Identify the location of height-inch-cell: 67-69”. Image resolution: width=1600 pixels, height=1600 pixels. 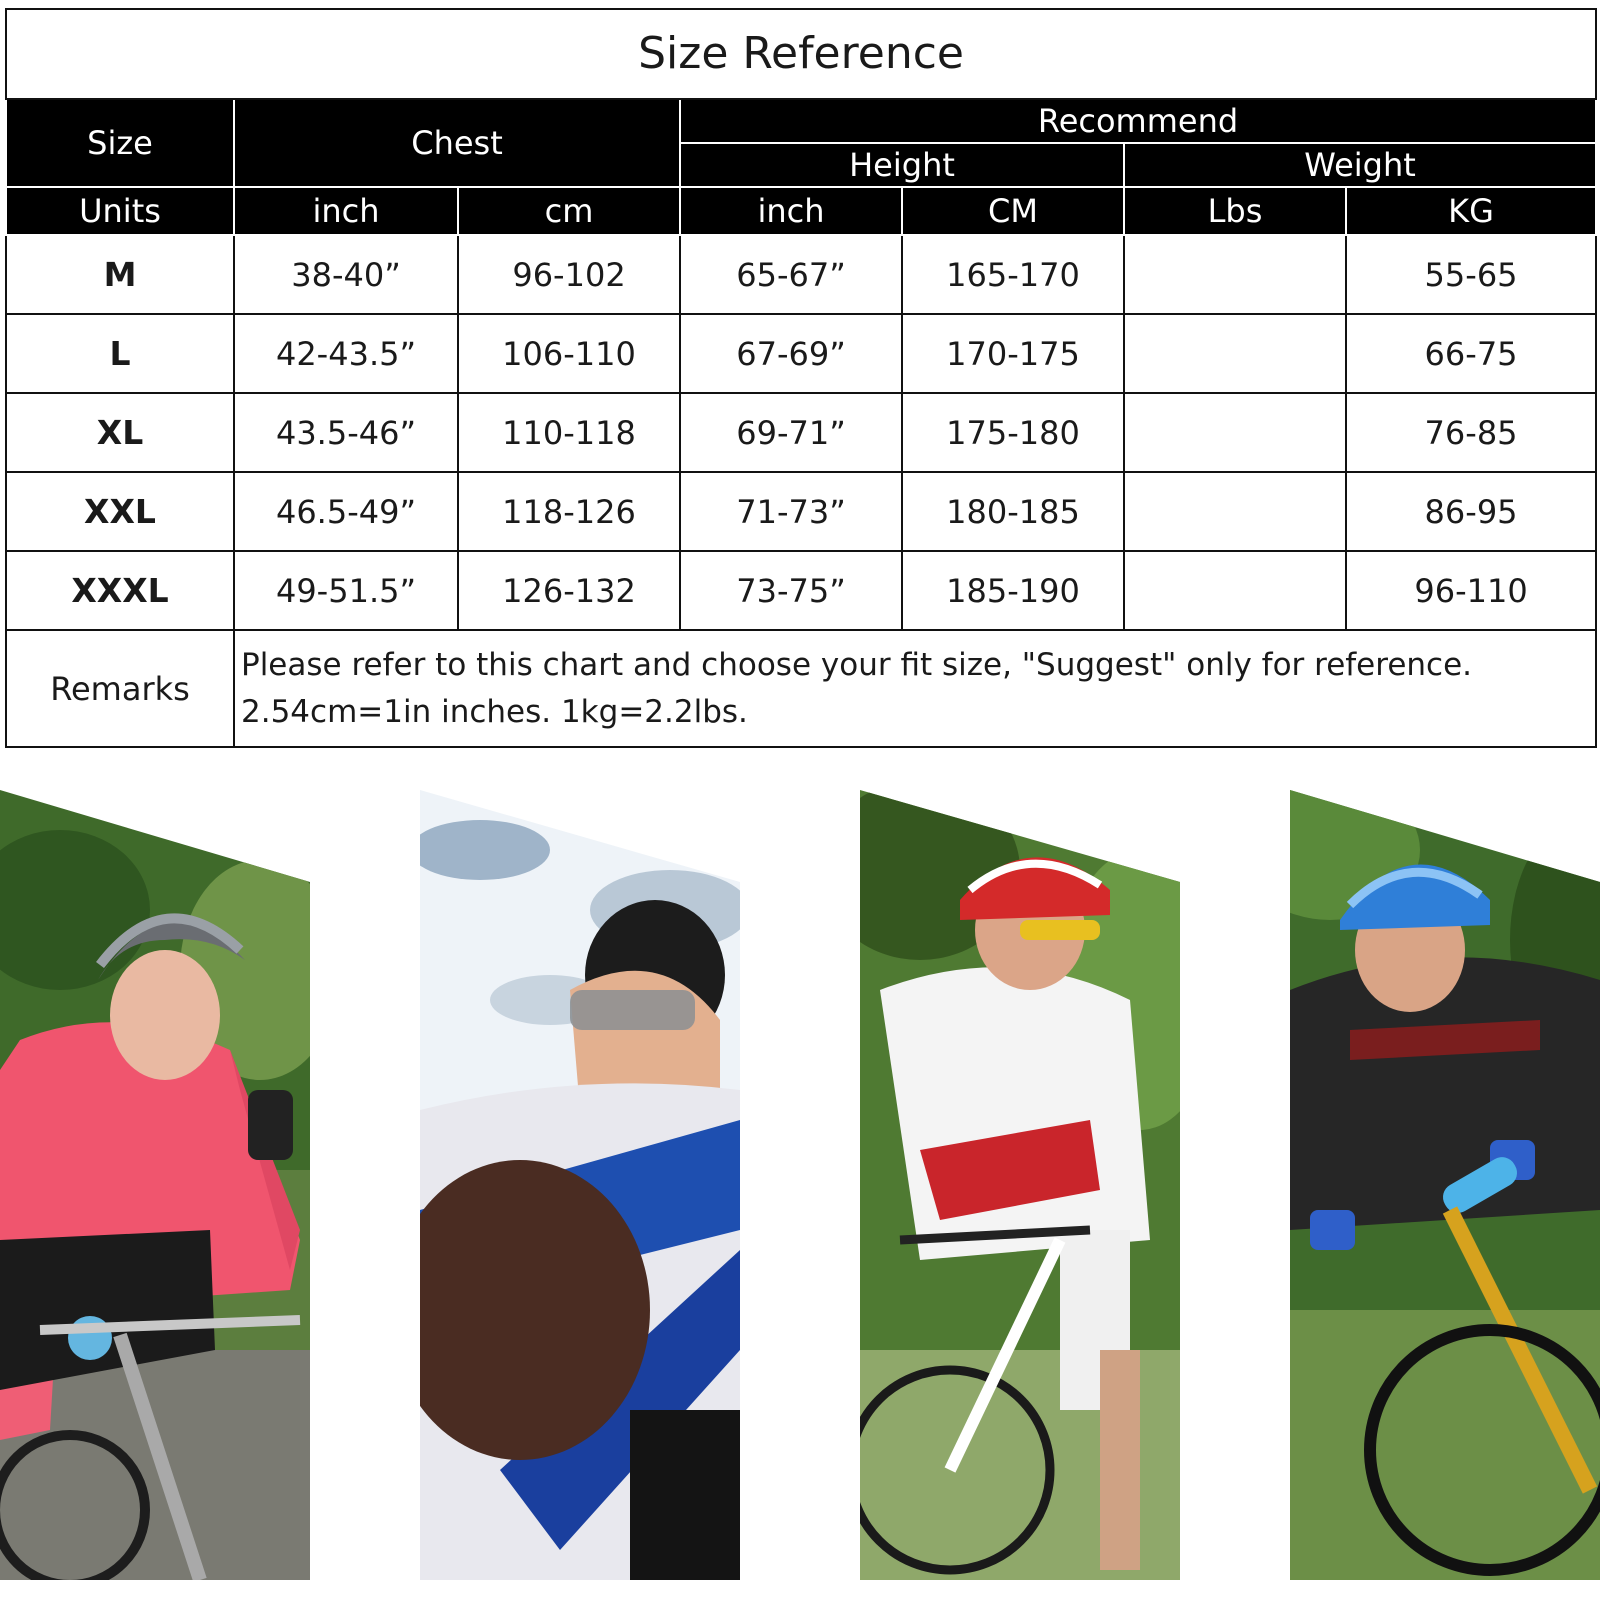
(791, 353).